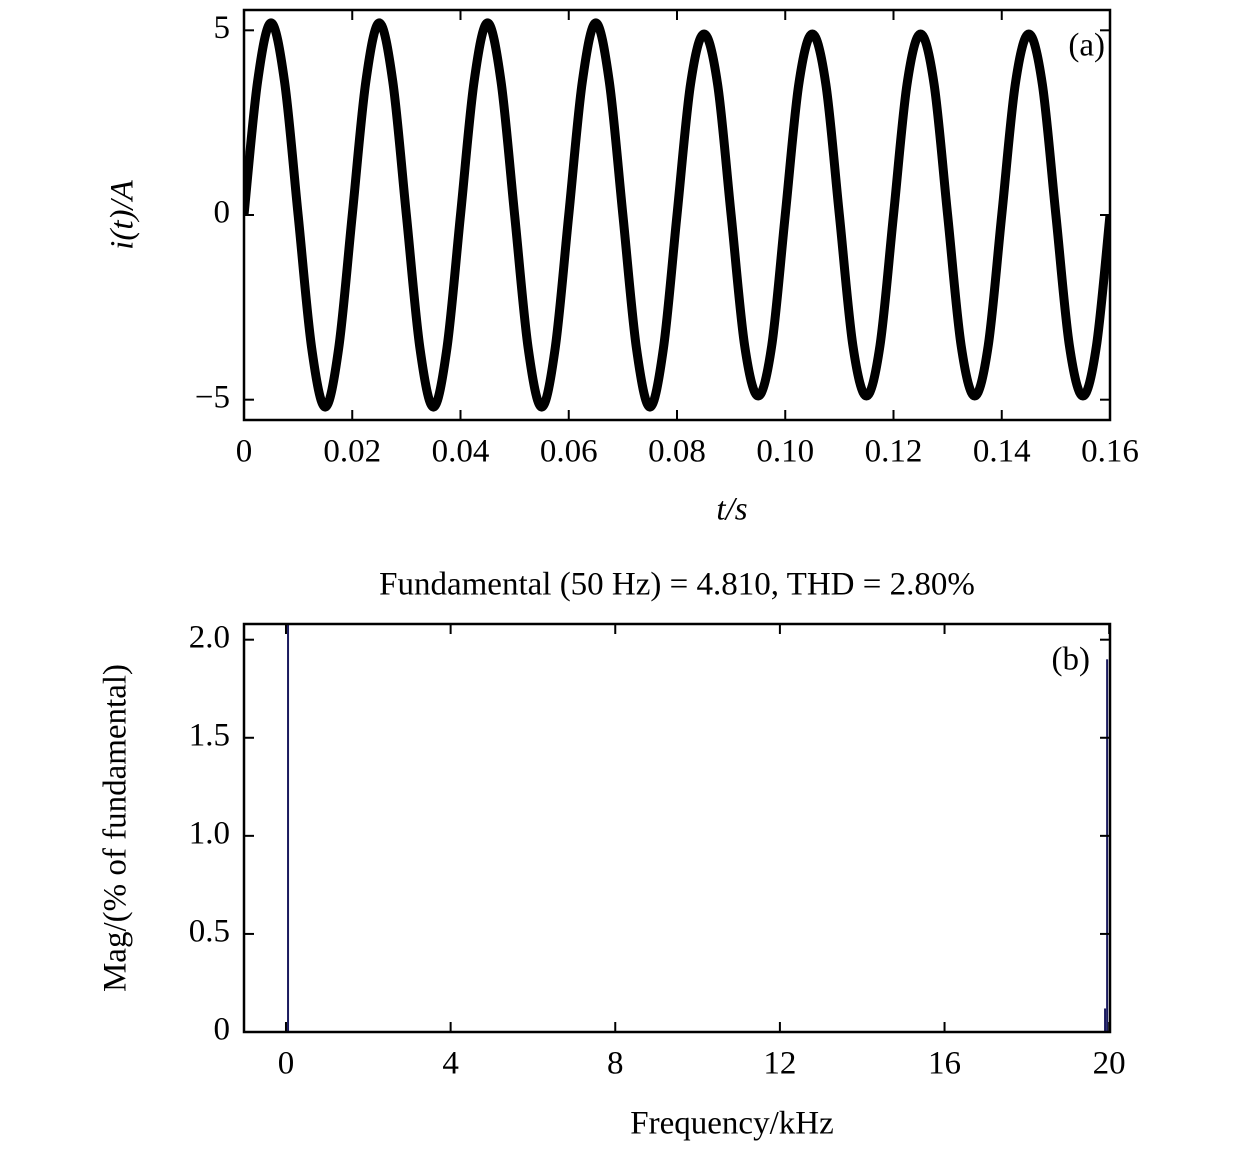 The height and width of the screenshot is (1157, 1260). What do you see at coordinates (1071, 660) in the screenshot?
I see `panel-label: (b)` at bounding box center [1071, 660].